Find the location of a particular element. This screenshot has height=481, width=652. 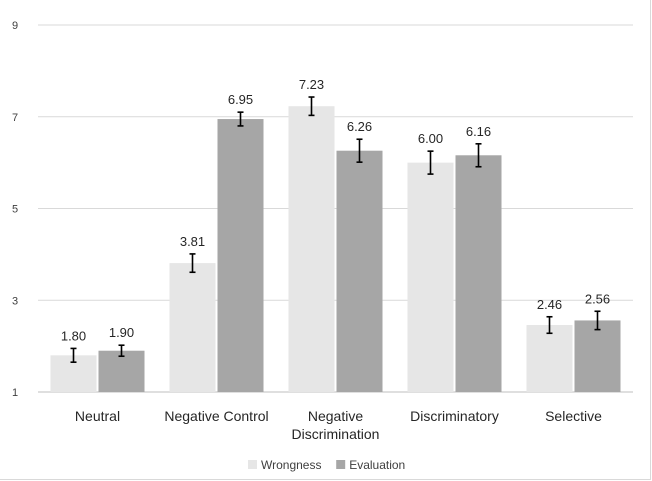

y-tick-label: 7 is located at coordinates (15, 118).